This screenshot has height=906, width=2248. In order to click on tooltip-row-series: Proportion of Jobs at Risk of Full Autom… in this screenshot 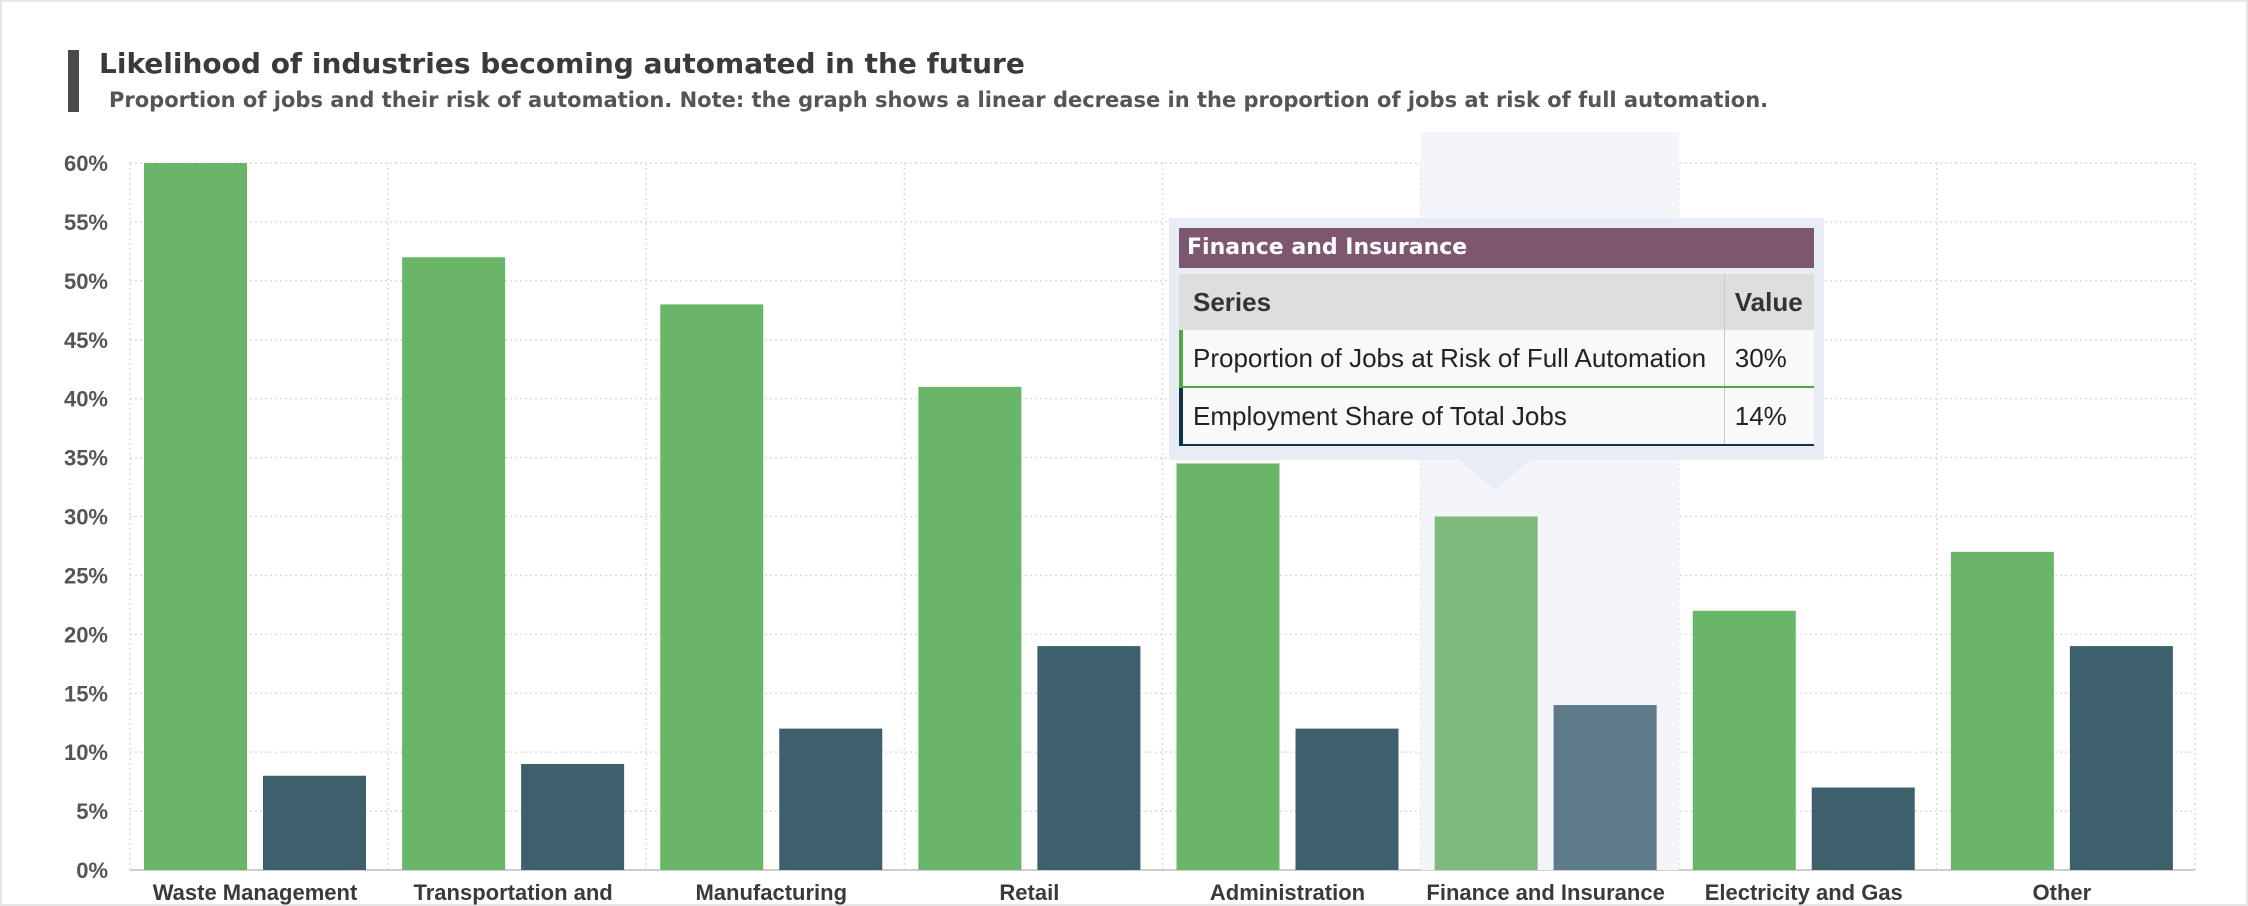, I will do `click(1454, 359)`.